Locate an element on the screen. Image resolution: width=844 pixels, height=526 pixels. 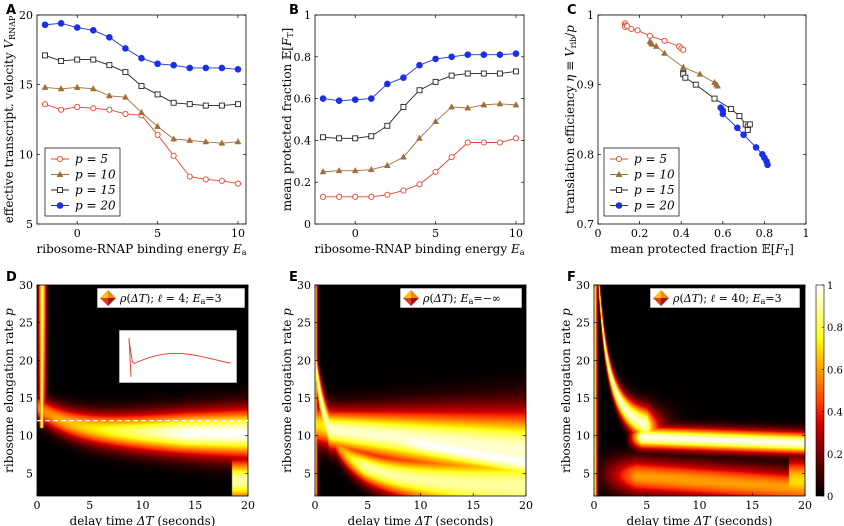
colorbar-tick-label: 1 is located at coordinates (830, 286).